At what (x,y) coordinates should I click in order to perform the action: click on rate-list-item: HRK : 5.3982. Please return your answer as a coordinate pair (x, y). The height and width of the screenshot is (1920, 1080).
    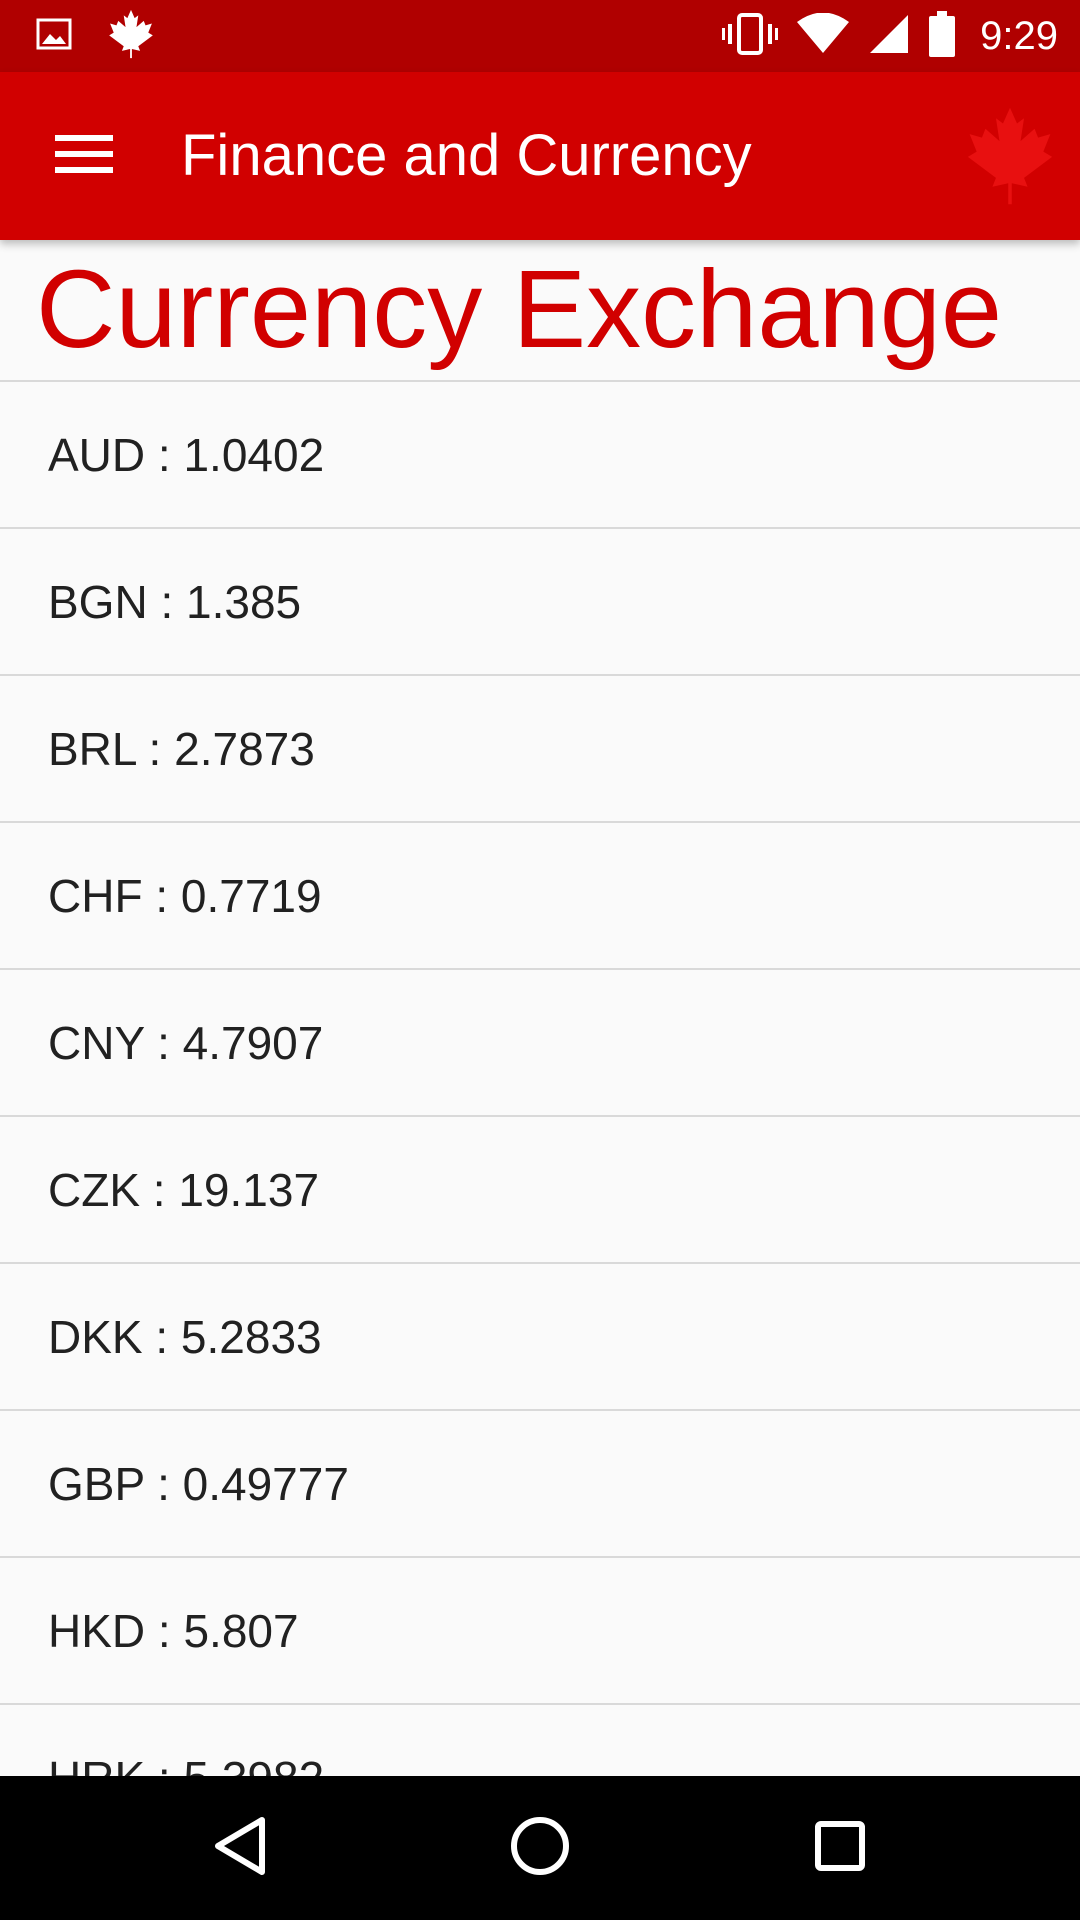
    Looking at the image, I should click on (540, 1741).